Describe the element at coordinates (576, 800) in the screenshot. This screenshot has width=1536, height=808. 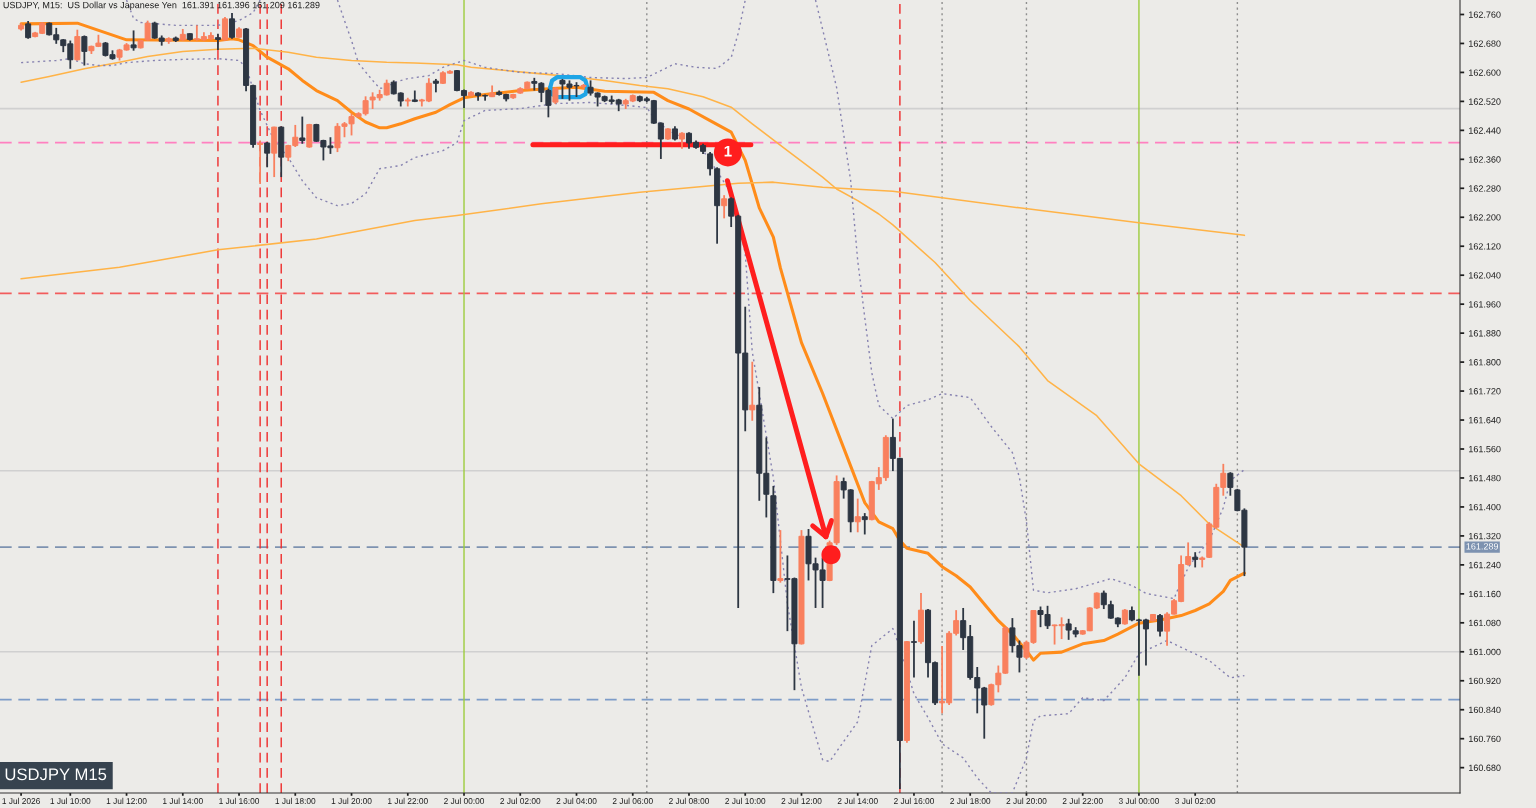
I see `x-tick-label: 2 Jul 04:00` at that location.